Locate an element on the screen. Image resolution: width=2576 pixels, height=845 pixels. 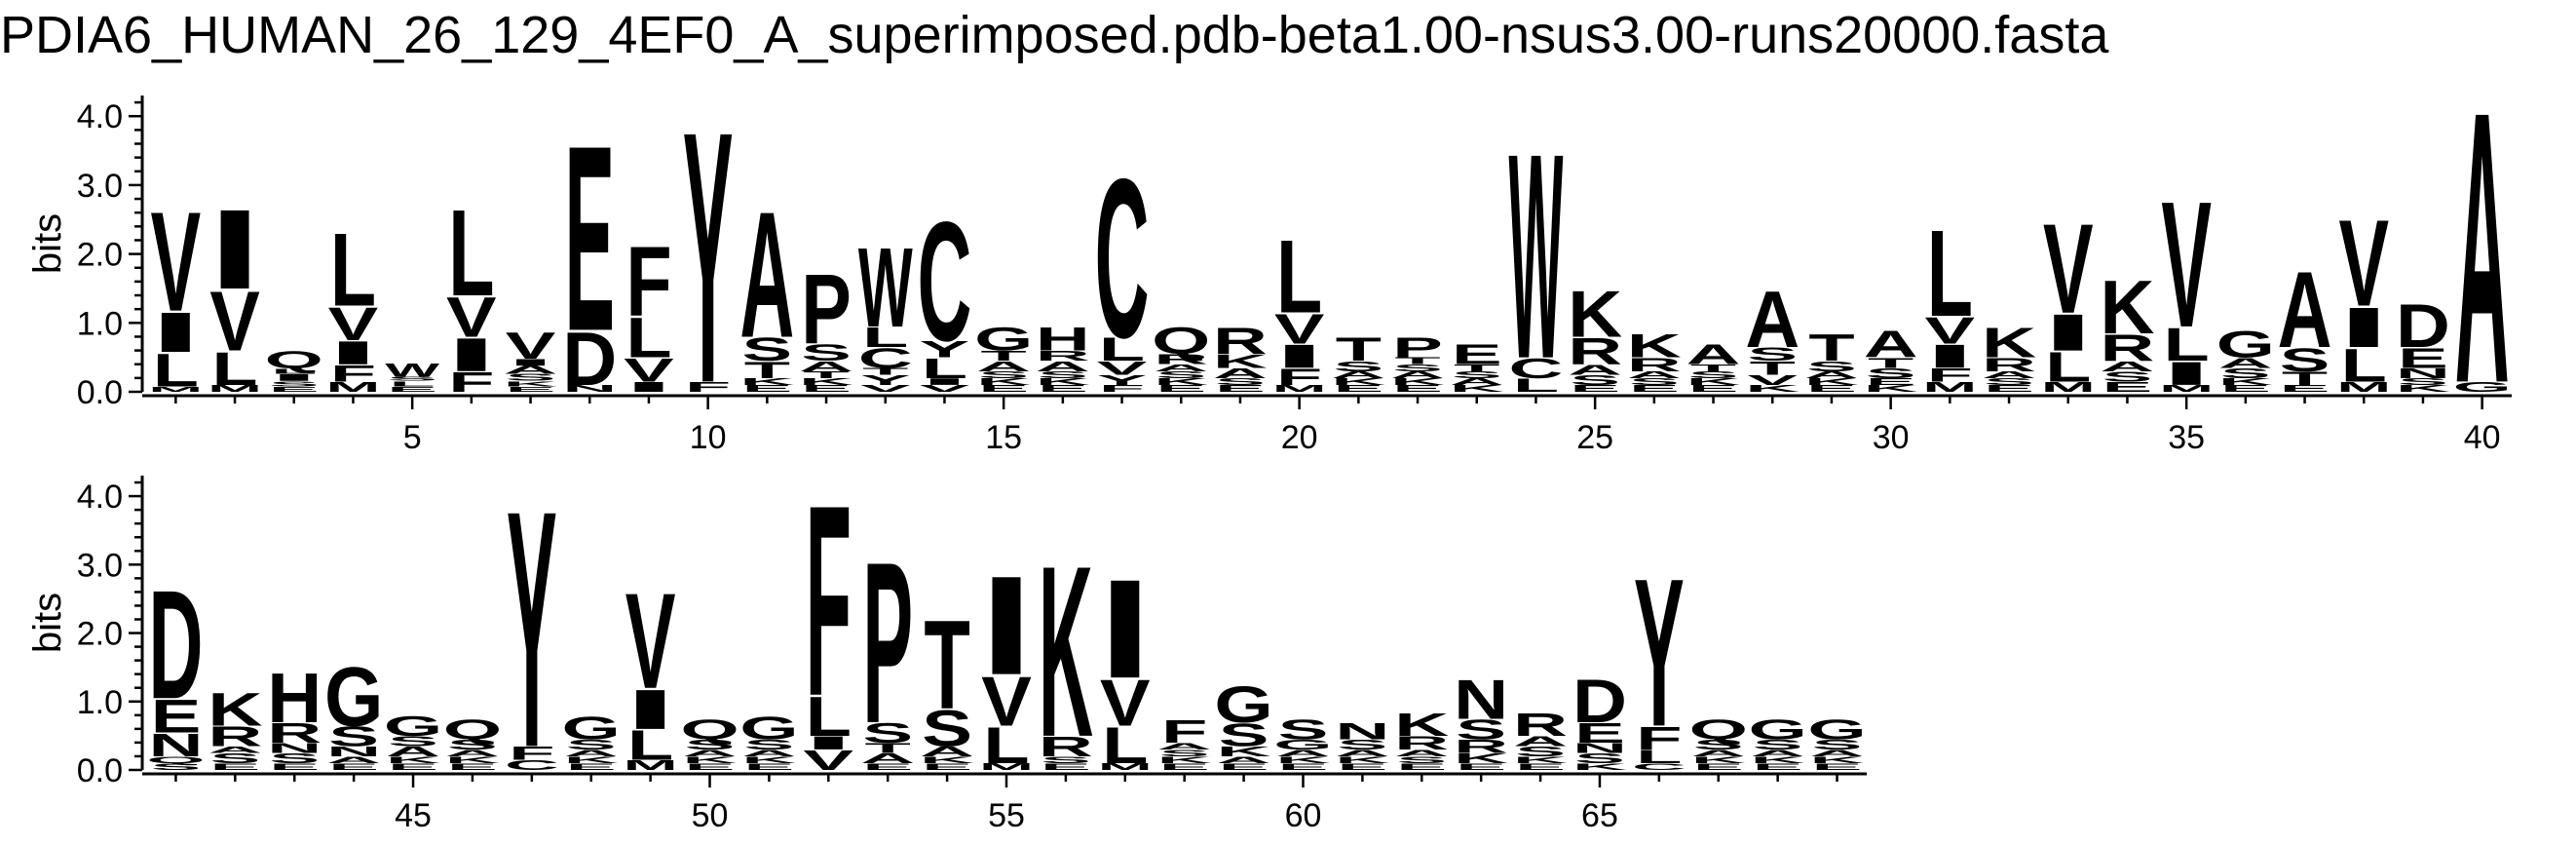
logo-letter: H is located at coordinates (294, 697).